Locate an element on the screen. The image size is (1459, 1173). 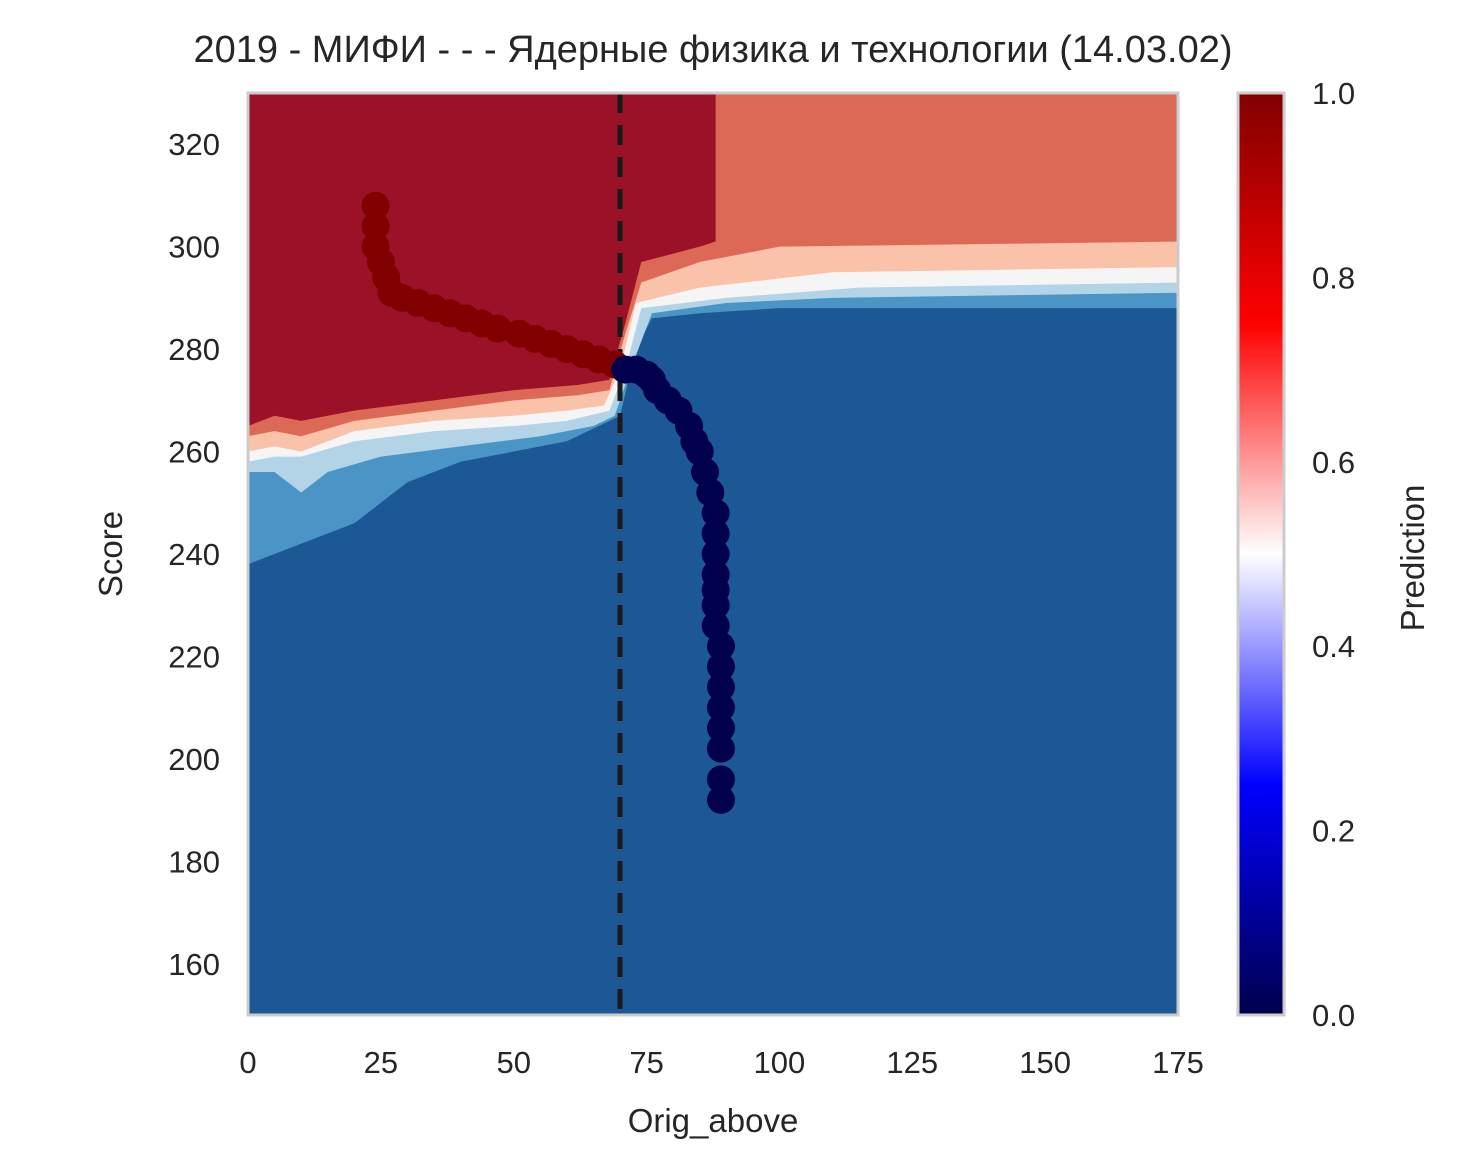
x-tick-label: 125 is located at coordinates (912, 1062).